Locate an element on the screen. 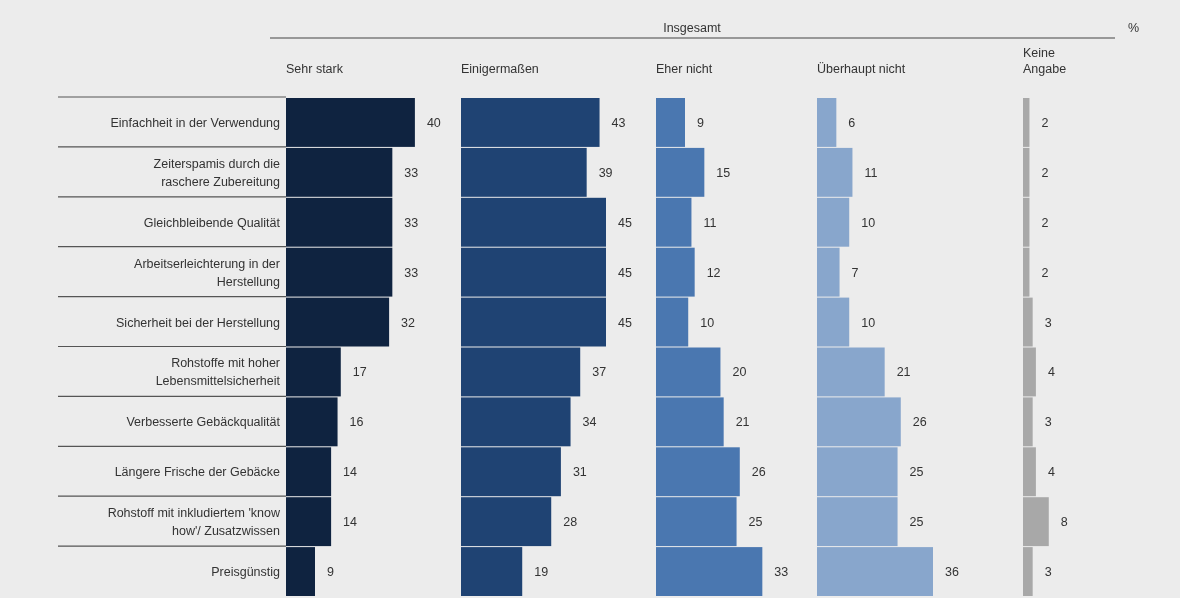  data-label: 28 is located at coordinates (570, 522).